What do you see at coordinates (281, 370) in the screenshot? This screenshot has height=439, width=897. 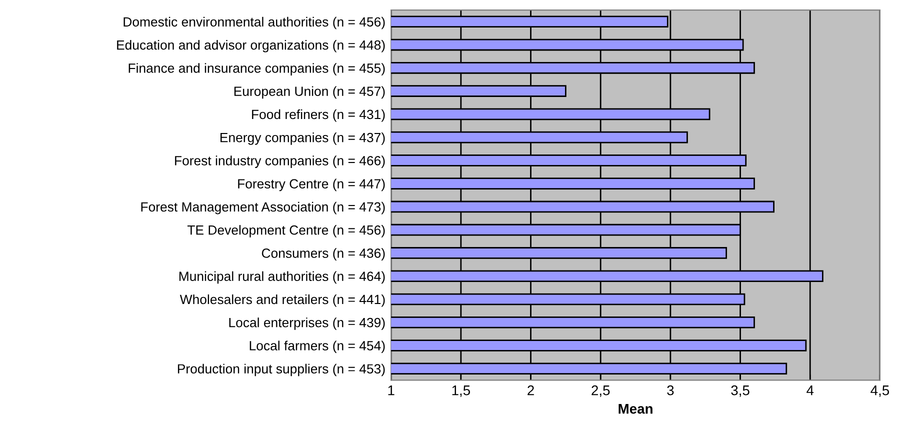 I see `y-tick-label: Production input suppliers (n = 453)` at bounding box center [281, 370].